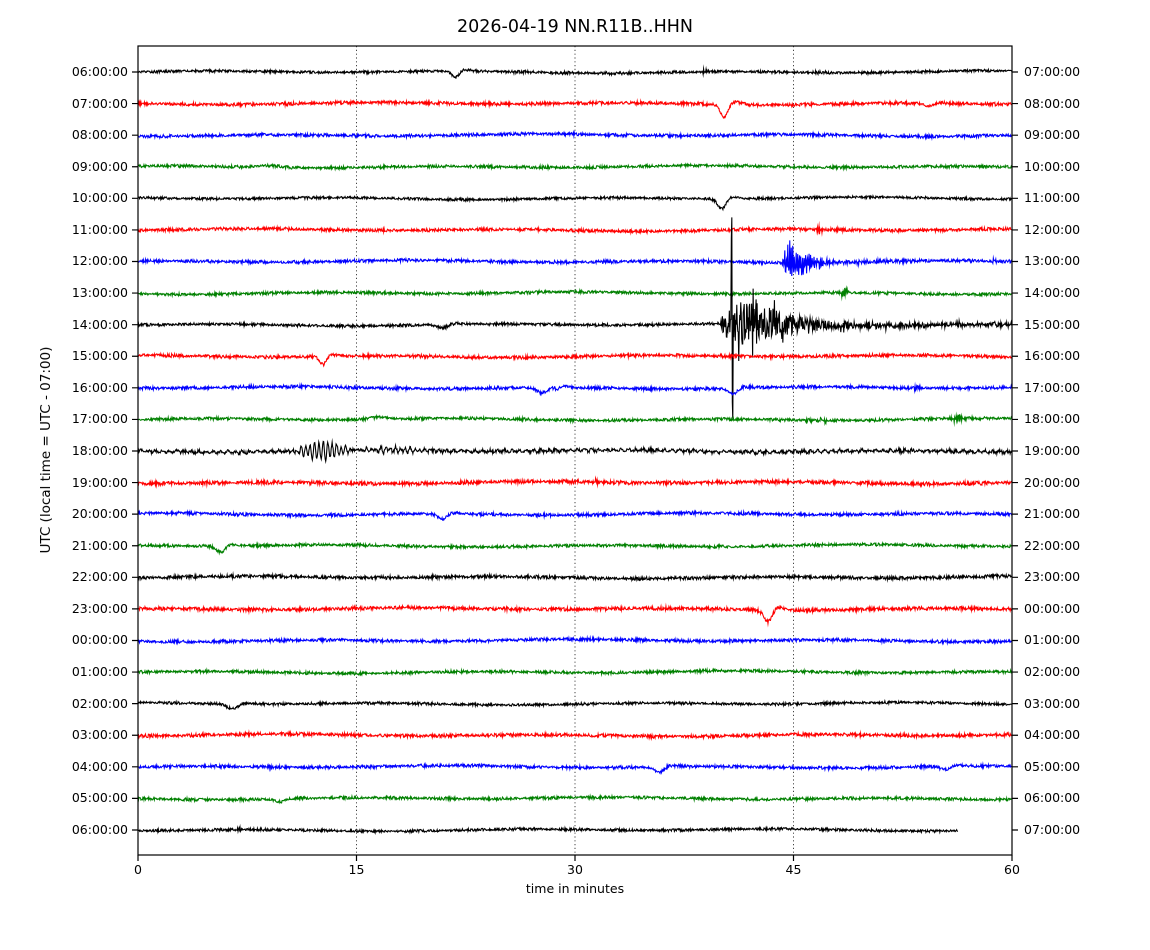  What do you see at coordinates (99, 703) in the screenshot?
I see `utc-time-label: 02:00:00` at bounding box center [99, 703].